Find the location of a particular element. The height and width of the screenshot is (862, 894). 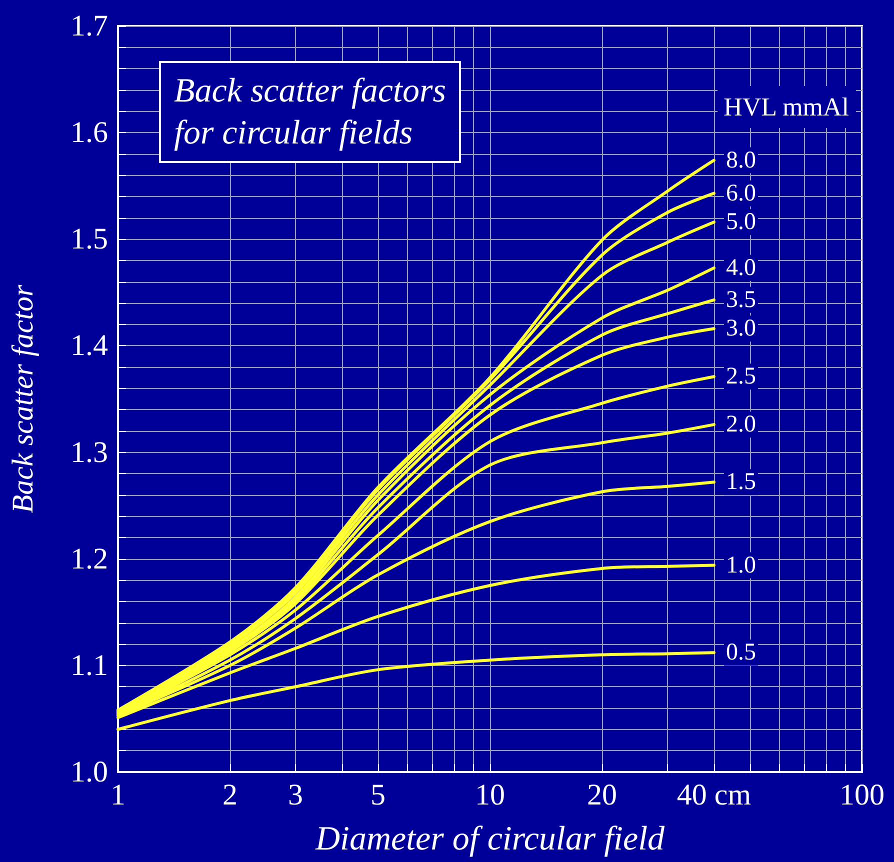

x-axis-title: Diameter of circular field is located at coordinates (490, 839).